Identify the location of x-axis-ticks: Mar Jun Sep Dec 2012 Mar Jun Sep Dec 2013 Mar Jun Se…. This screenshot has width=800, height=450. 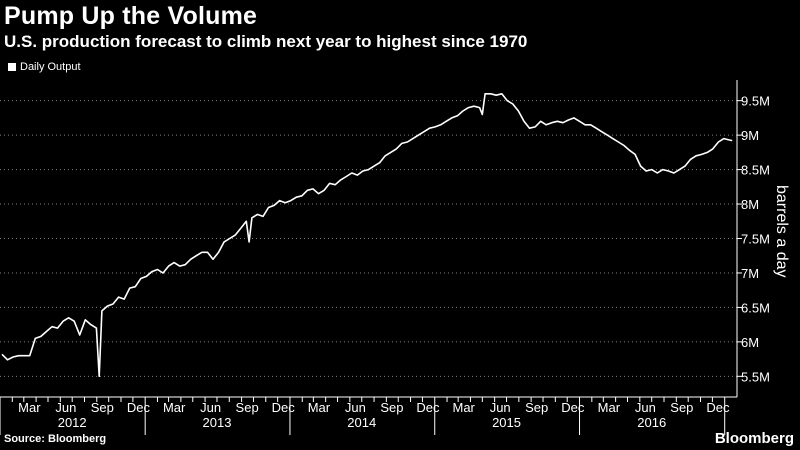
(365, 416).